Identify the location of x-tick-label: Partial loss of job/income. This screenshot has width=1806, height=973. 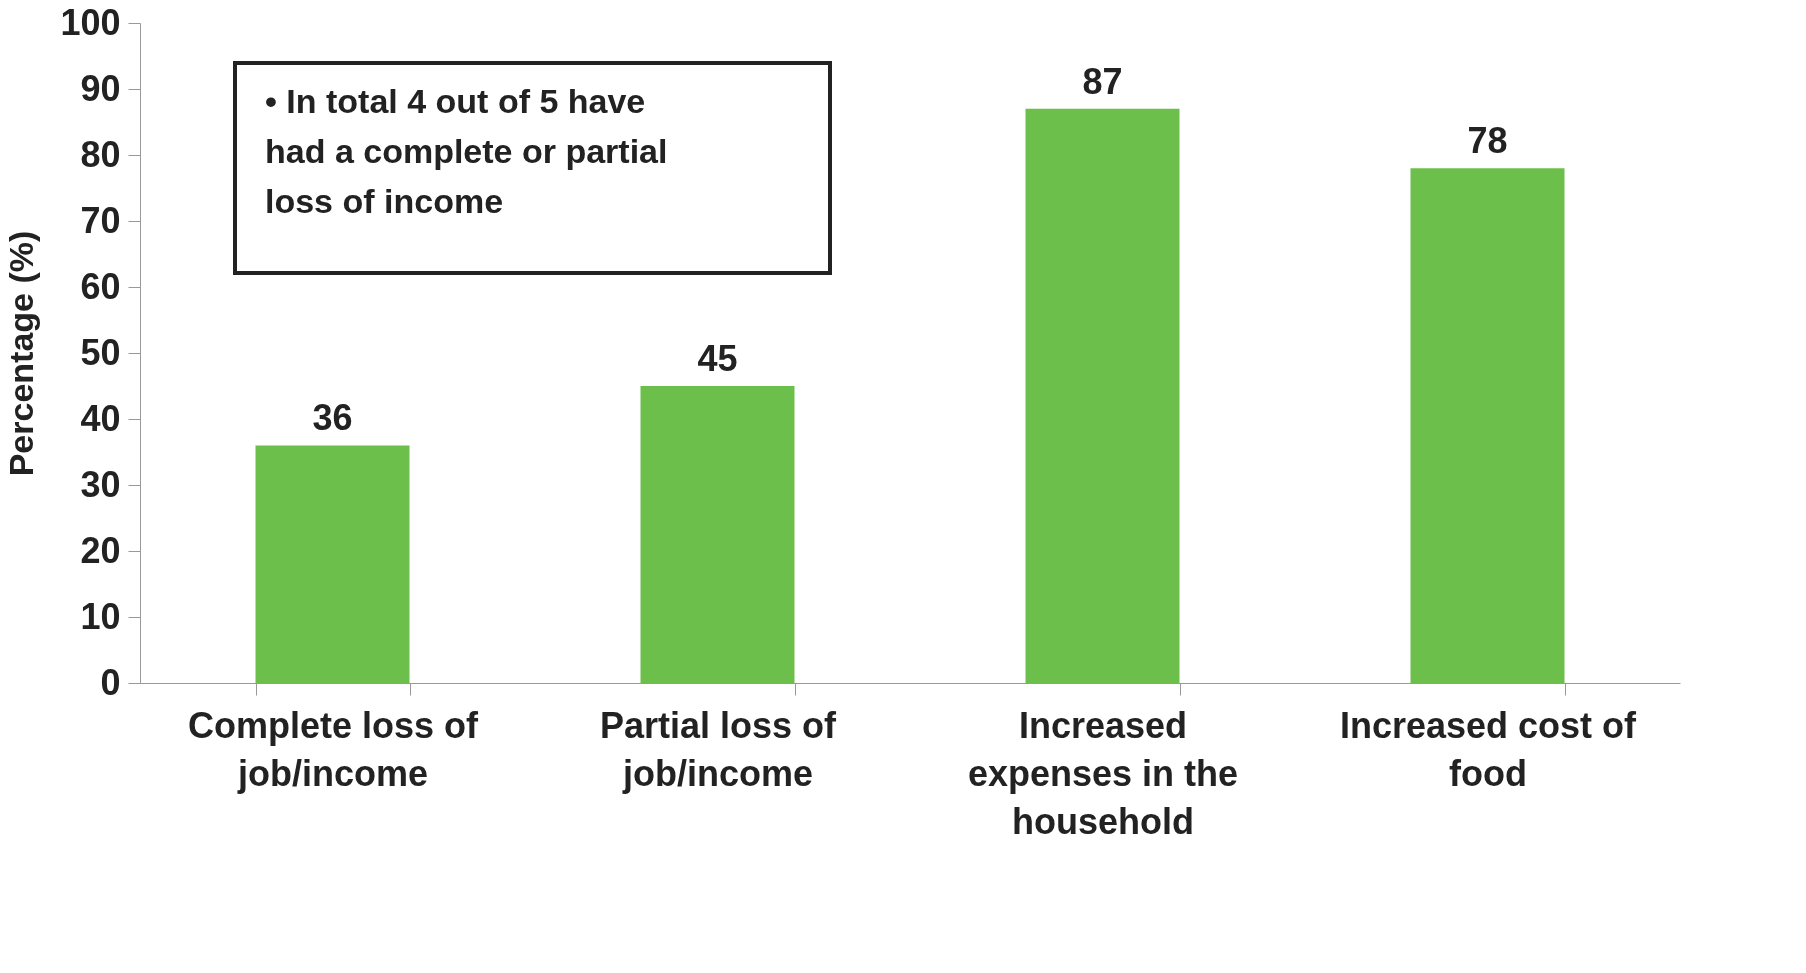
(718, 749).